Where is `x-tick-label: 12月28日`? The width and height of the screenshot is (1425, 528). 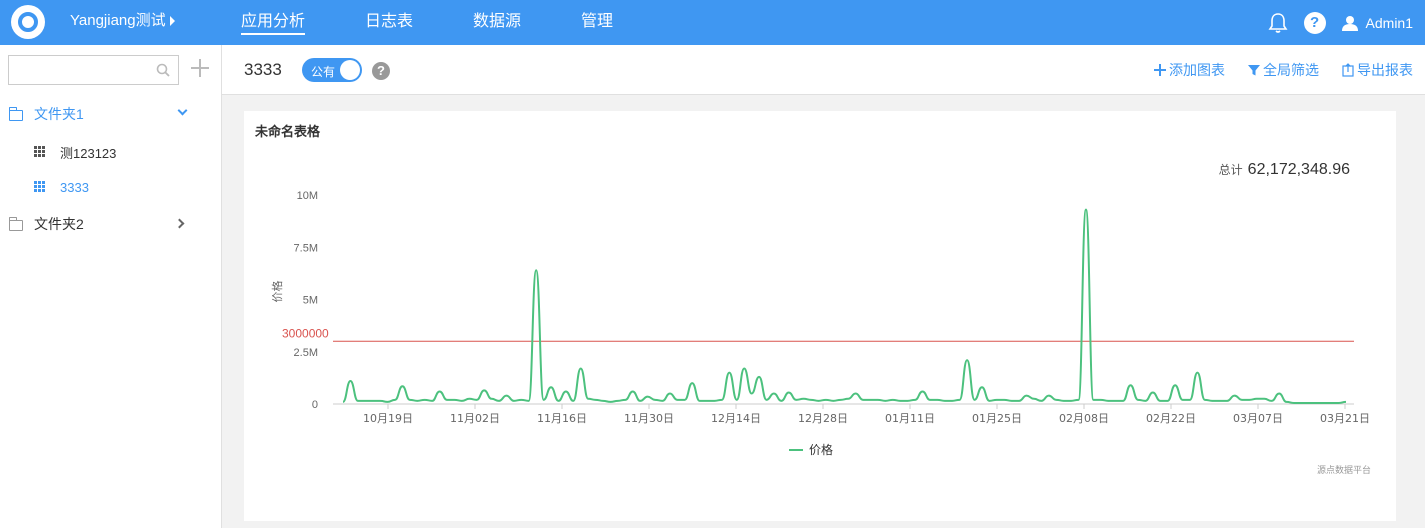 x-tick-label: 12月28日 is located at coordinates (823, 418).